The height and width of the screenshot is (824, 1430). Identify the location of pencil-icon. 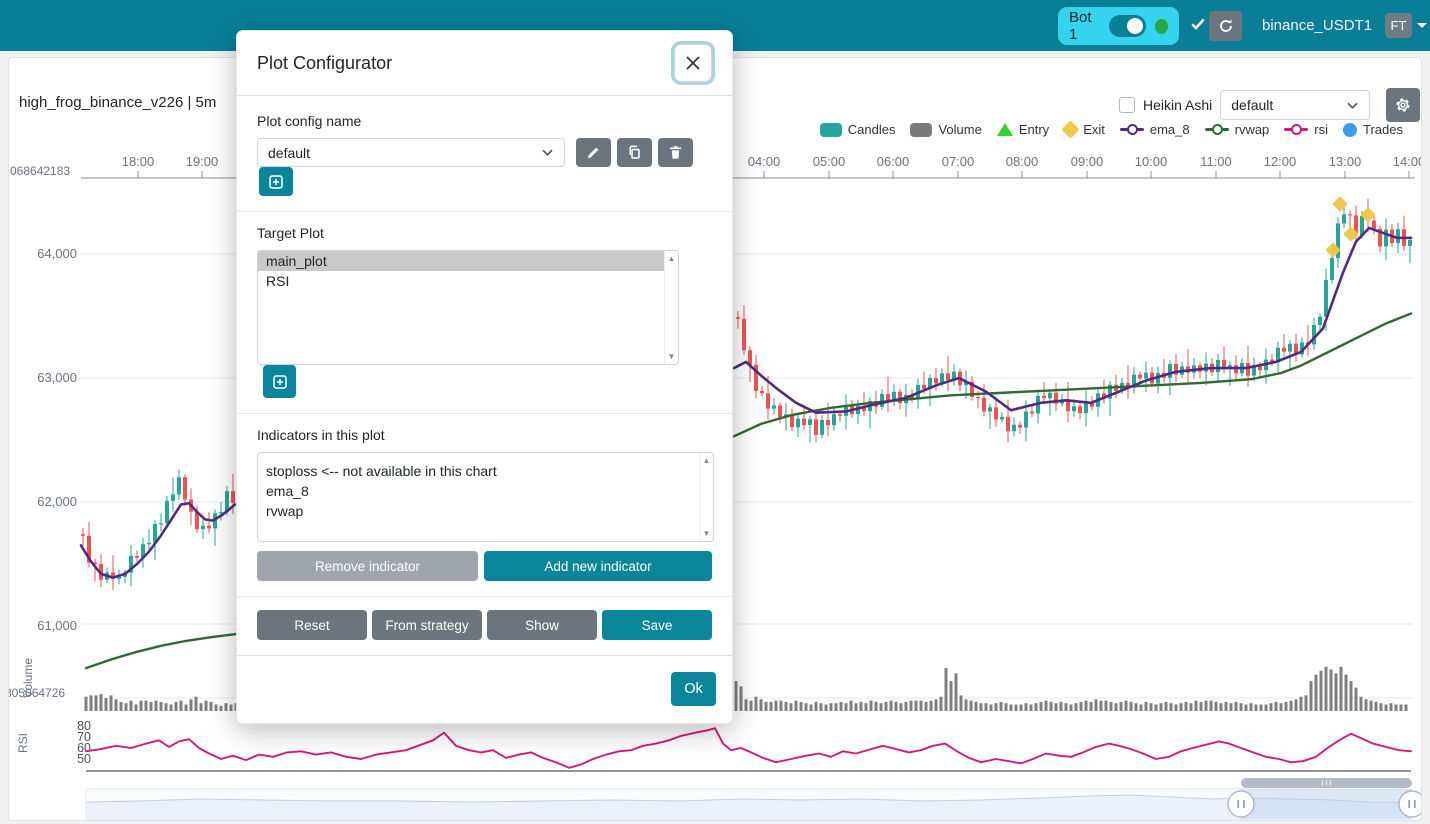
(593, 153).